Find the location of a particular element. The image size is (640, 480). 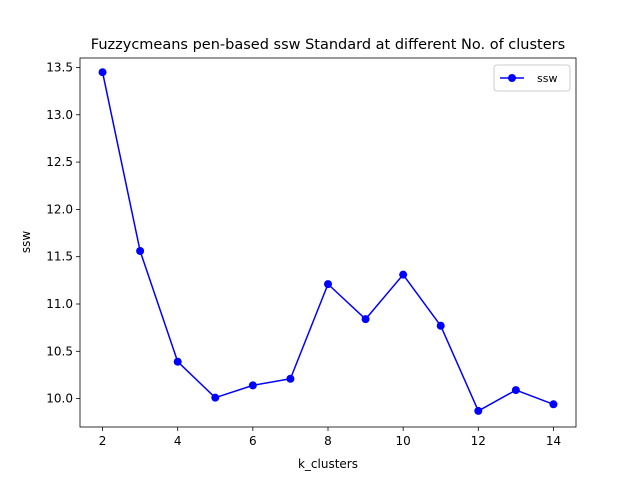

y-tick-label: 13.0 is located at coordinates (59, 115).